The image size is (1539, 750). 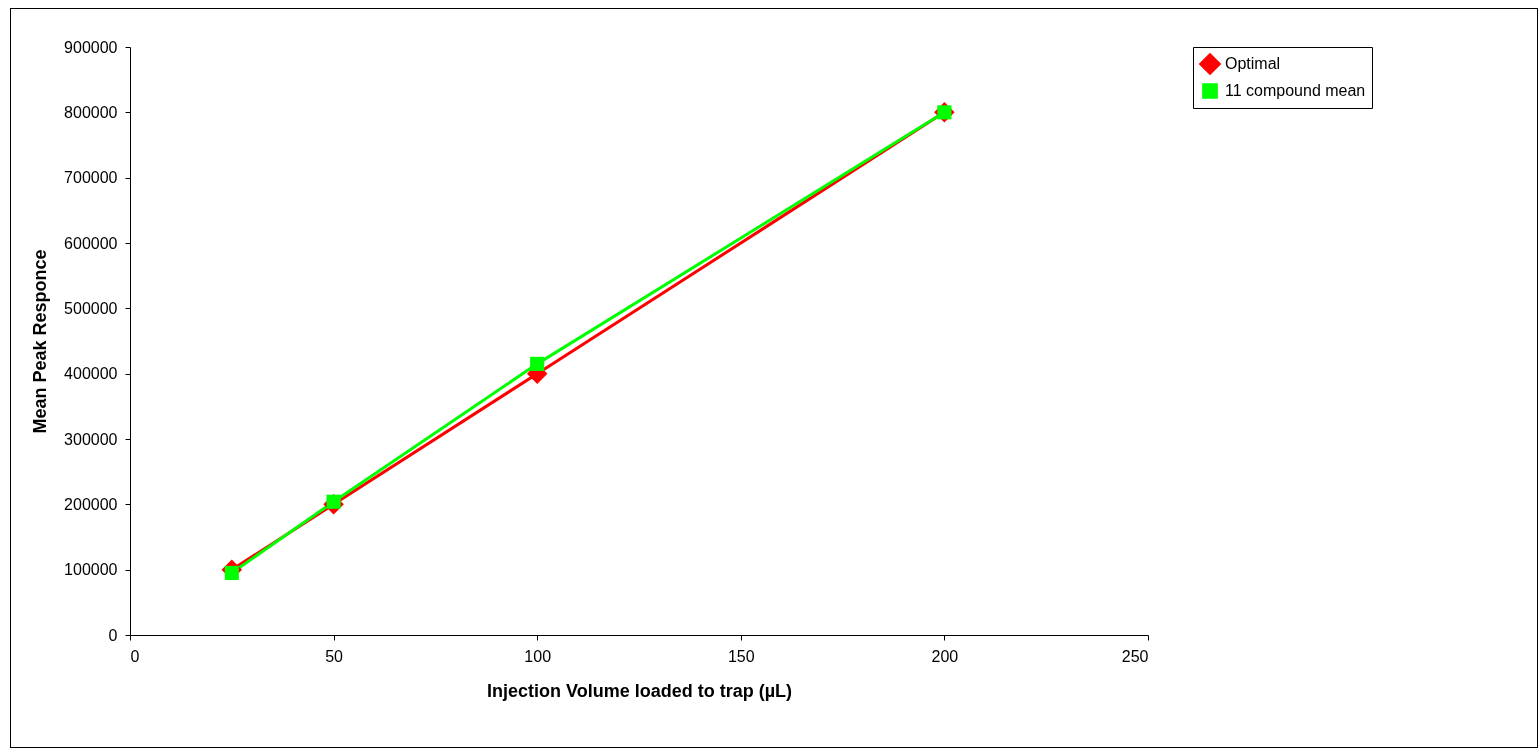 What do you see at coordinates (135, 656) in the screenshot?
I see `x-tick-label: 0` at bounding box center [135, 656].